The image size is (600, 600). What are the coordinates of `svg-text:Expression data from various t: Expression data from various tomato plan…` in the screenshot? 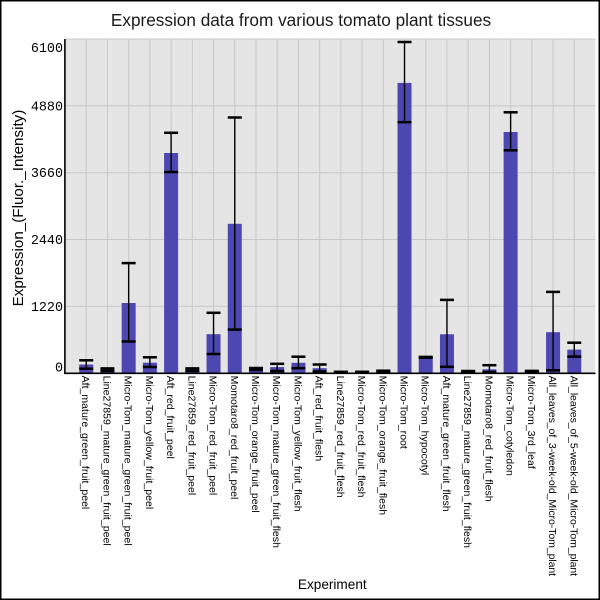 It's located at (301, 20).